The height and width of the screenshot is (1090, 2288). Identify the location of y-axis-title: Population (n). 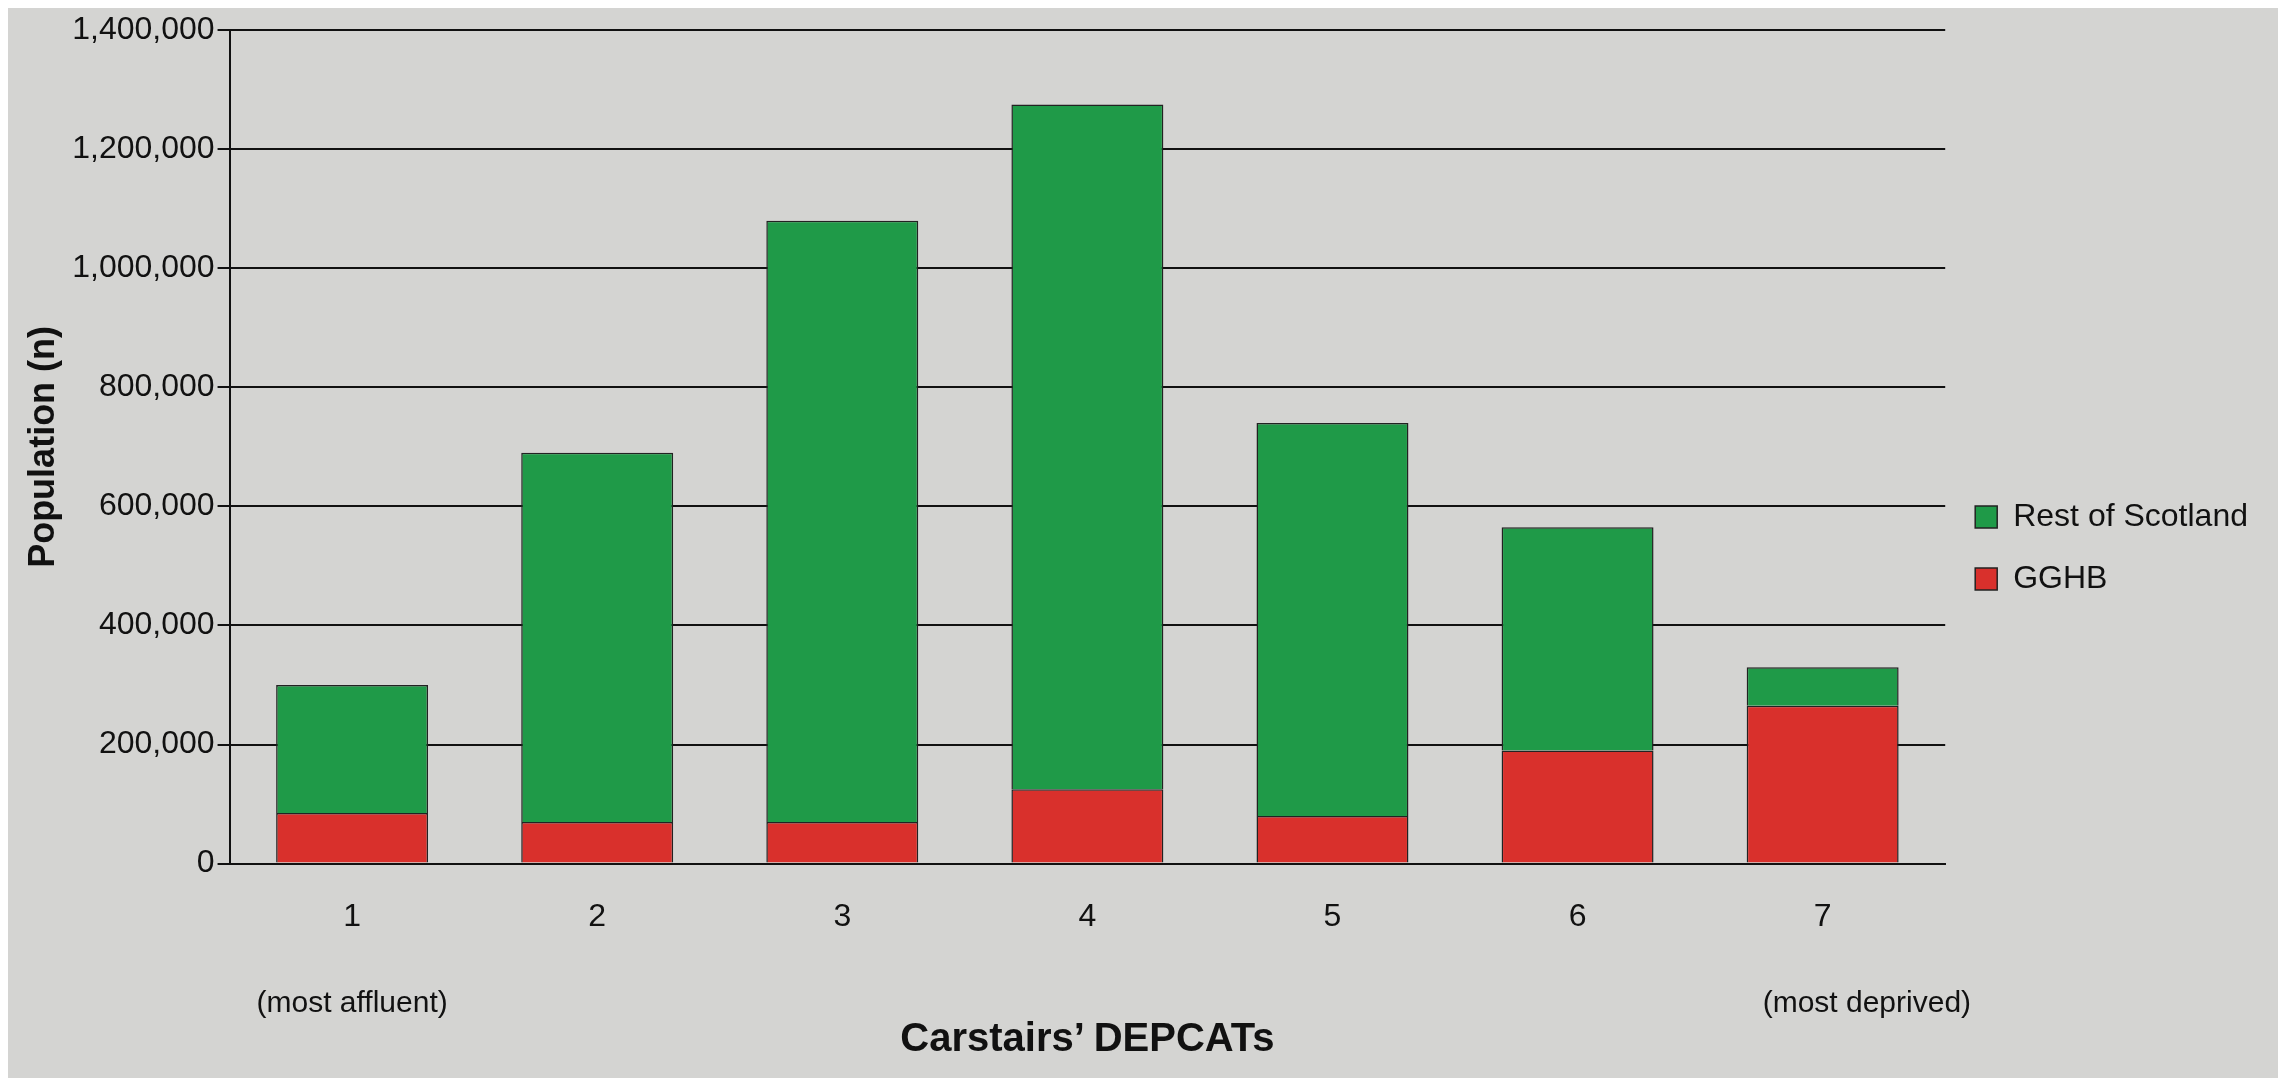
(41, 446).